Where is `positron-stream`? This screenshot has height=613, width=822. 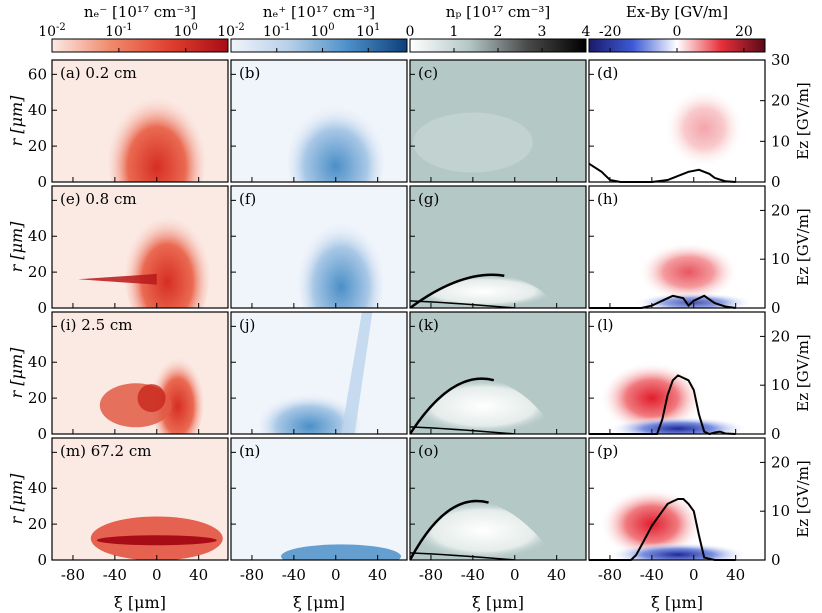 positron-stream is located at coordinates (357, 373).